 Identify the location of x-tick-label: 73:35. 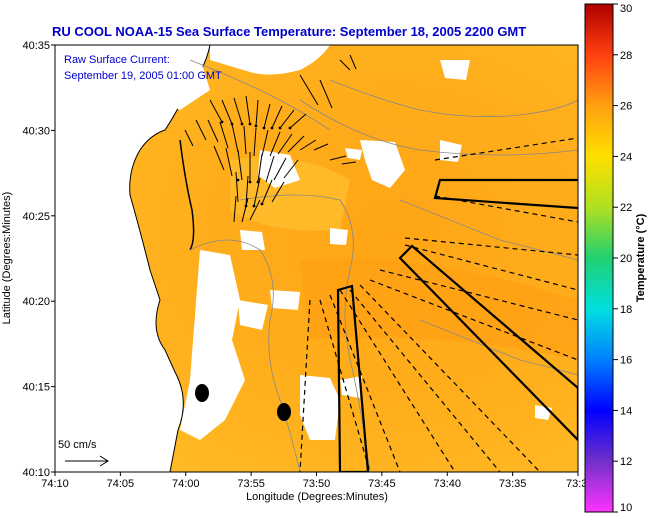
(513, 484).